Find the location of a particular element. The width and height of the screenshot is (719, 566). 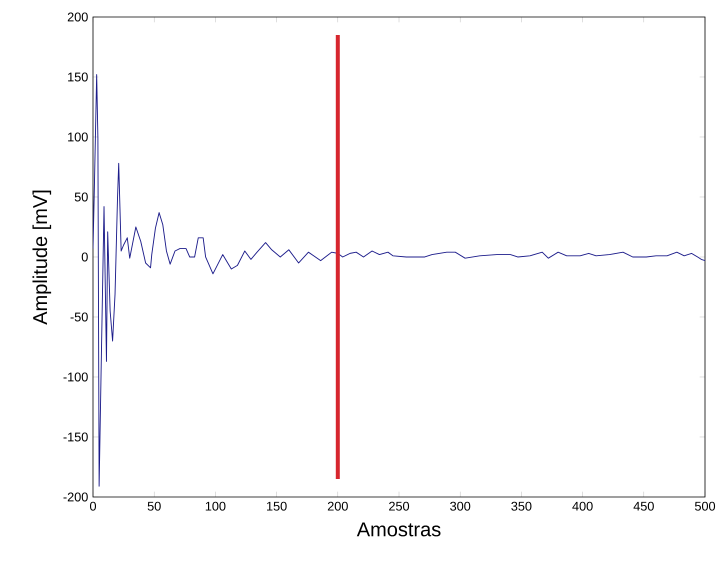

y-tick-label: 200 is located at coordinates (78, 17).